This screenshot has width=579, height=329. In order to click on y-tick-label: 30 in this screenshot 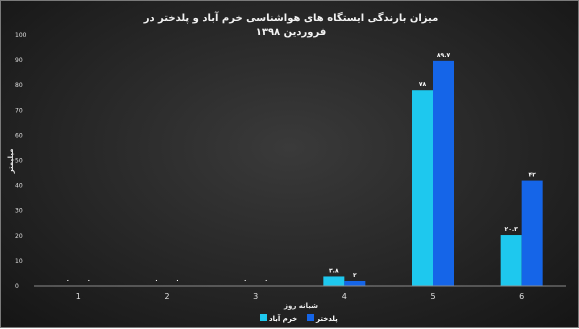, I will do `click(19, 211)`.